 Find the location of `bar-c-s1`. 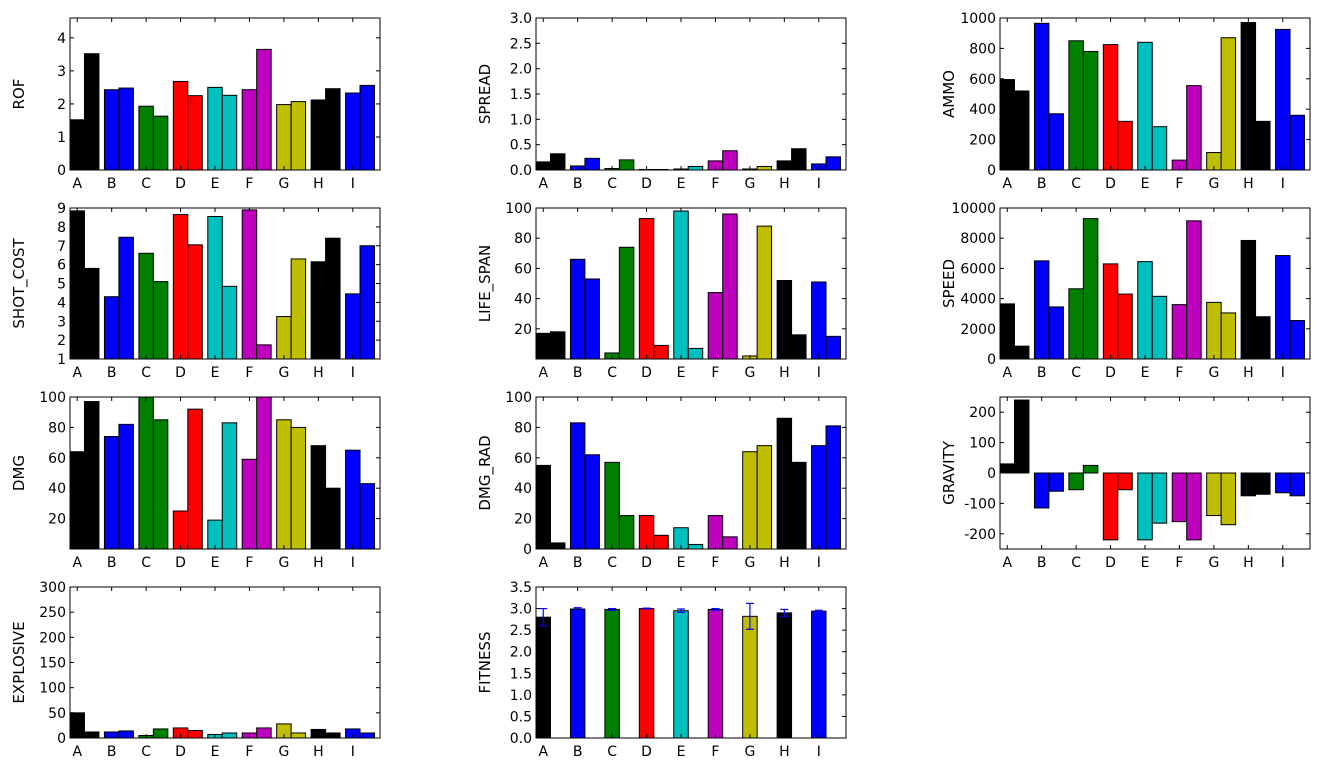

bar-c-s1 is located at coordinates (1076, 481).